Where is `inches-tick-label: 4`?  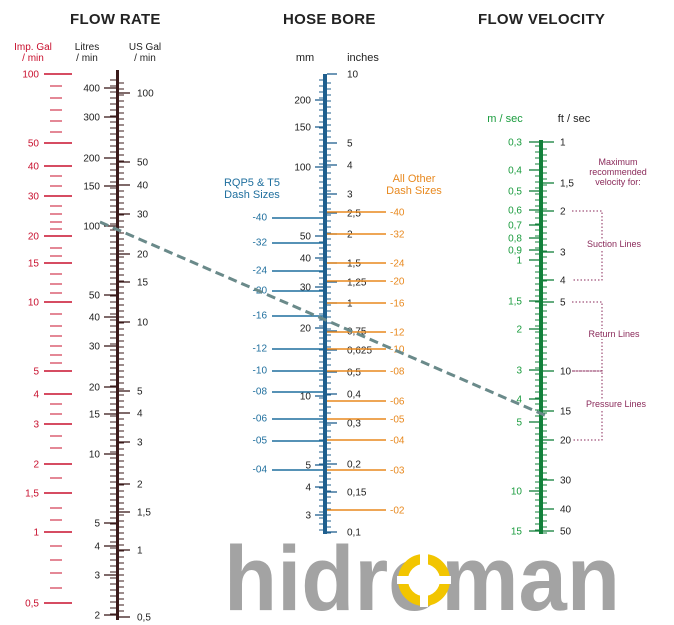 inches-tick-label: 4 is located at coordinates (350, 166).